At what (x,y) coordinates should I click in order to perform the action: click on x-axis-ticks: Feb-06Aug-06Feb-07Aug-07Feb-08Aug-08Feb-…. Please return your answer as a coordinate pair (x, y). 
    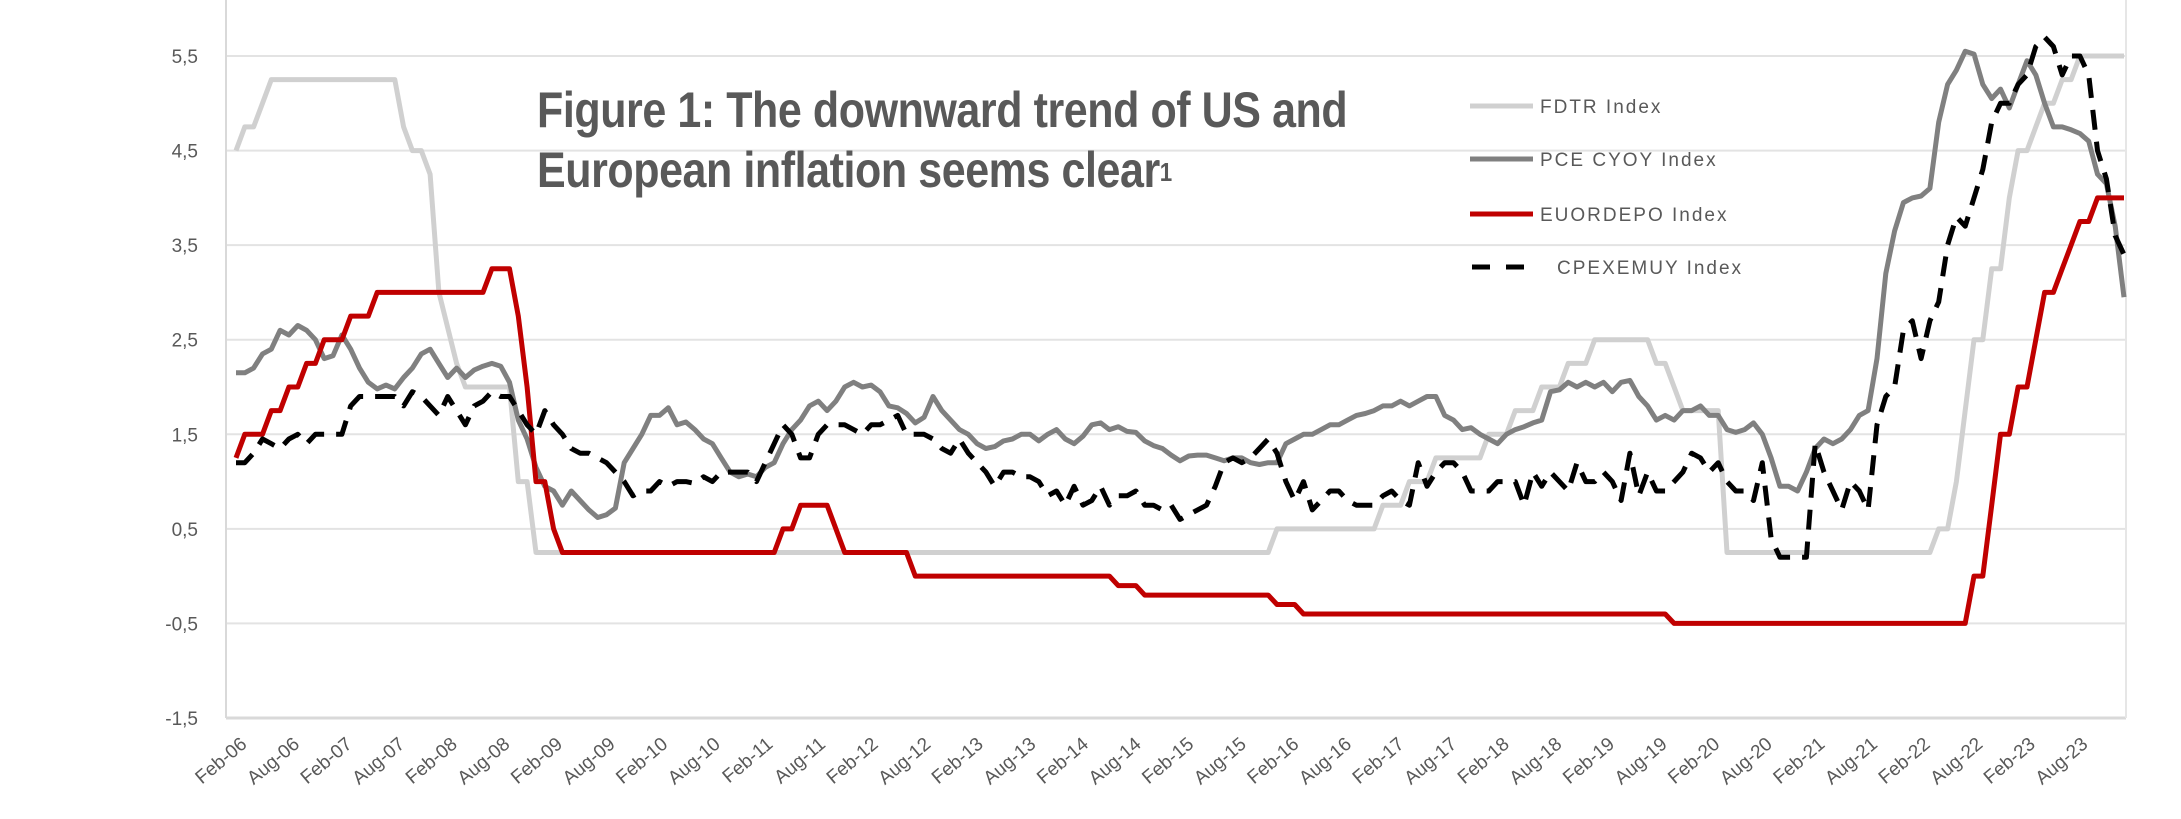
    Looking at the image, I should click on (1142, 761).